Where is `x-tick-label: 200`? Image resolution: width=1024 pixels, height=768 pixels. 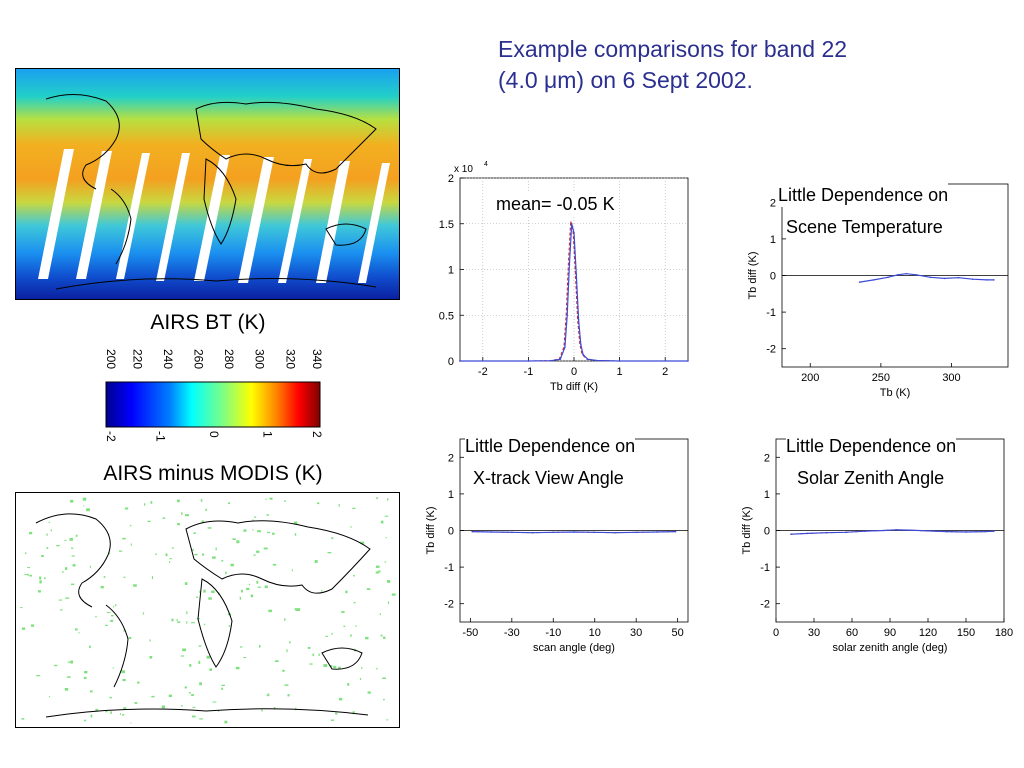
x-tick-label: 200 is located at coordinates (810, 378).